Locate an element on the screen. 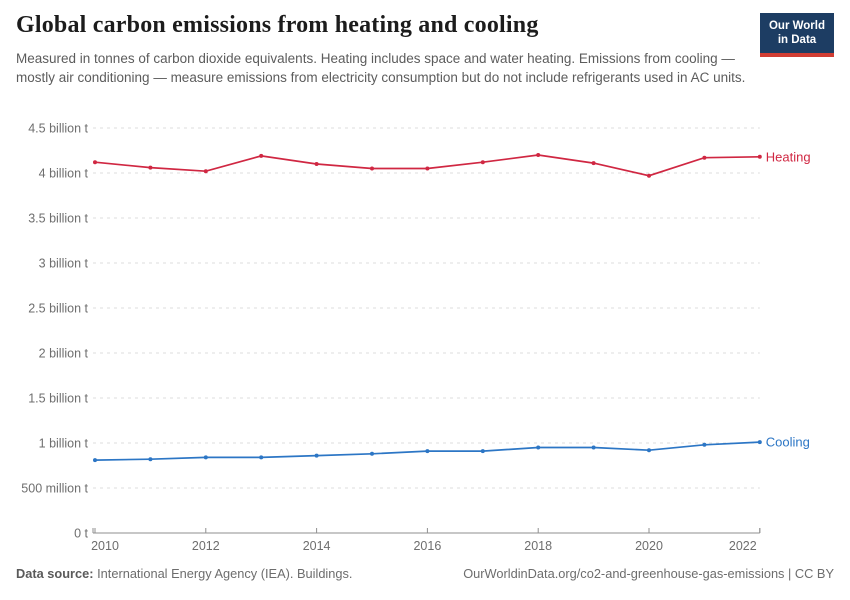 The width and height of the screenshot is (850, 600). cooling-line-series: Cooling is located at coordinates (451, 449).